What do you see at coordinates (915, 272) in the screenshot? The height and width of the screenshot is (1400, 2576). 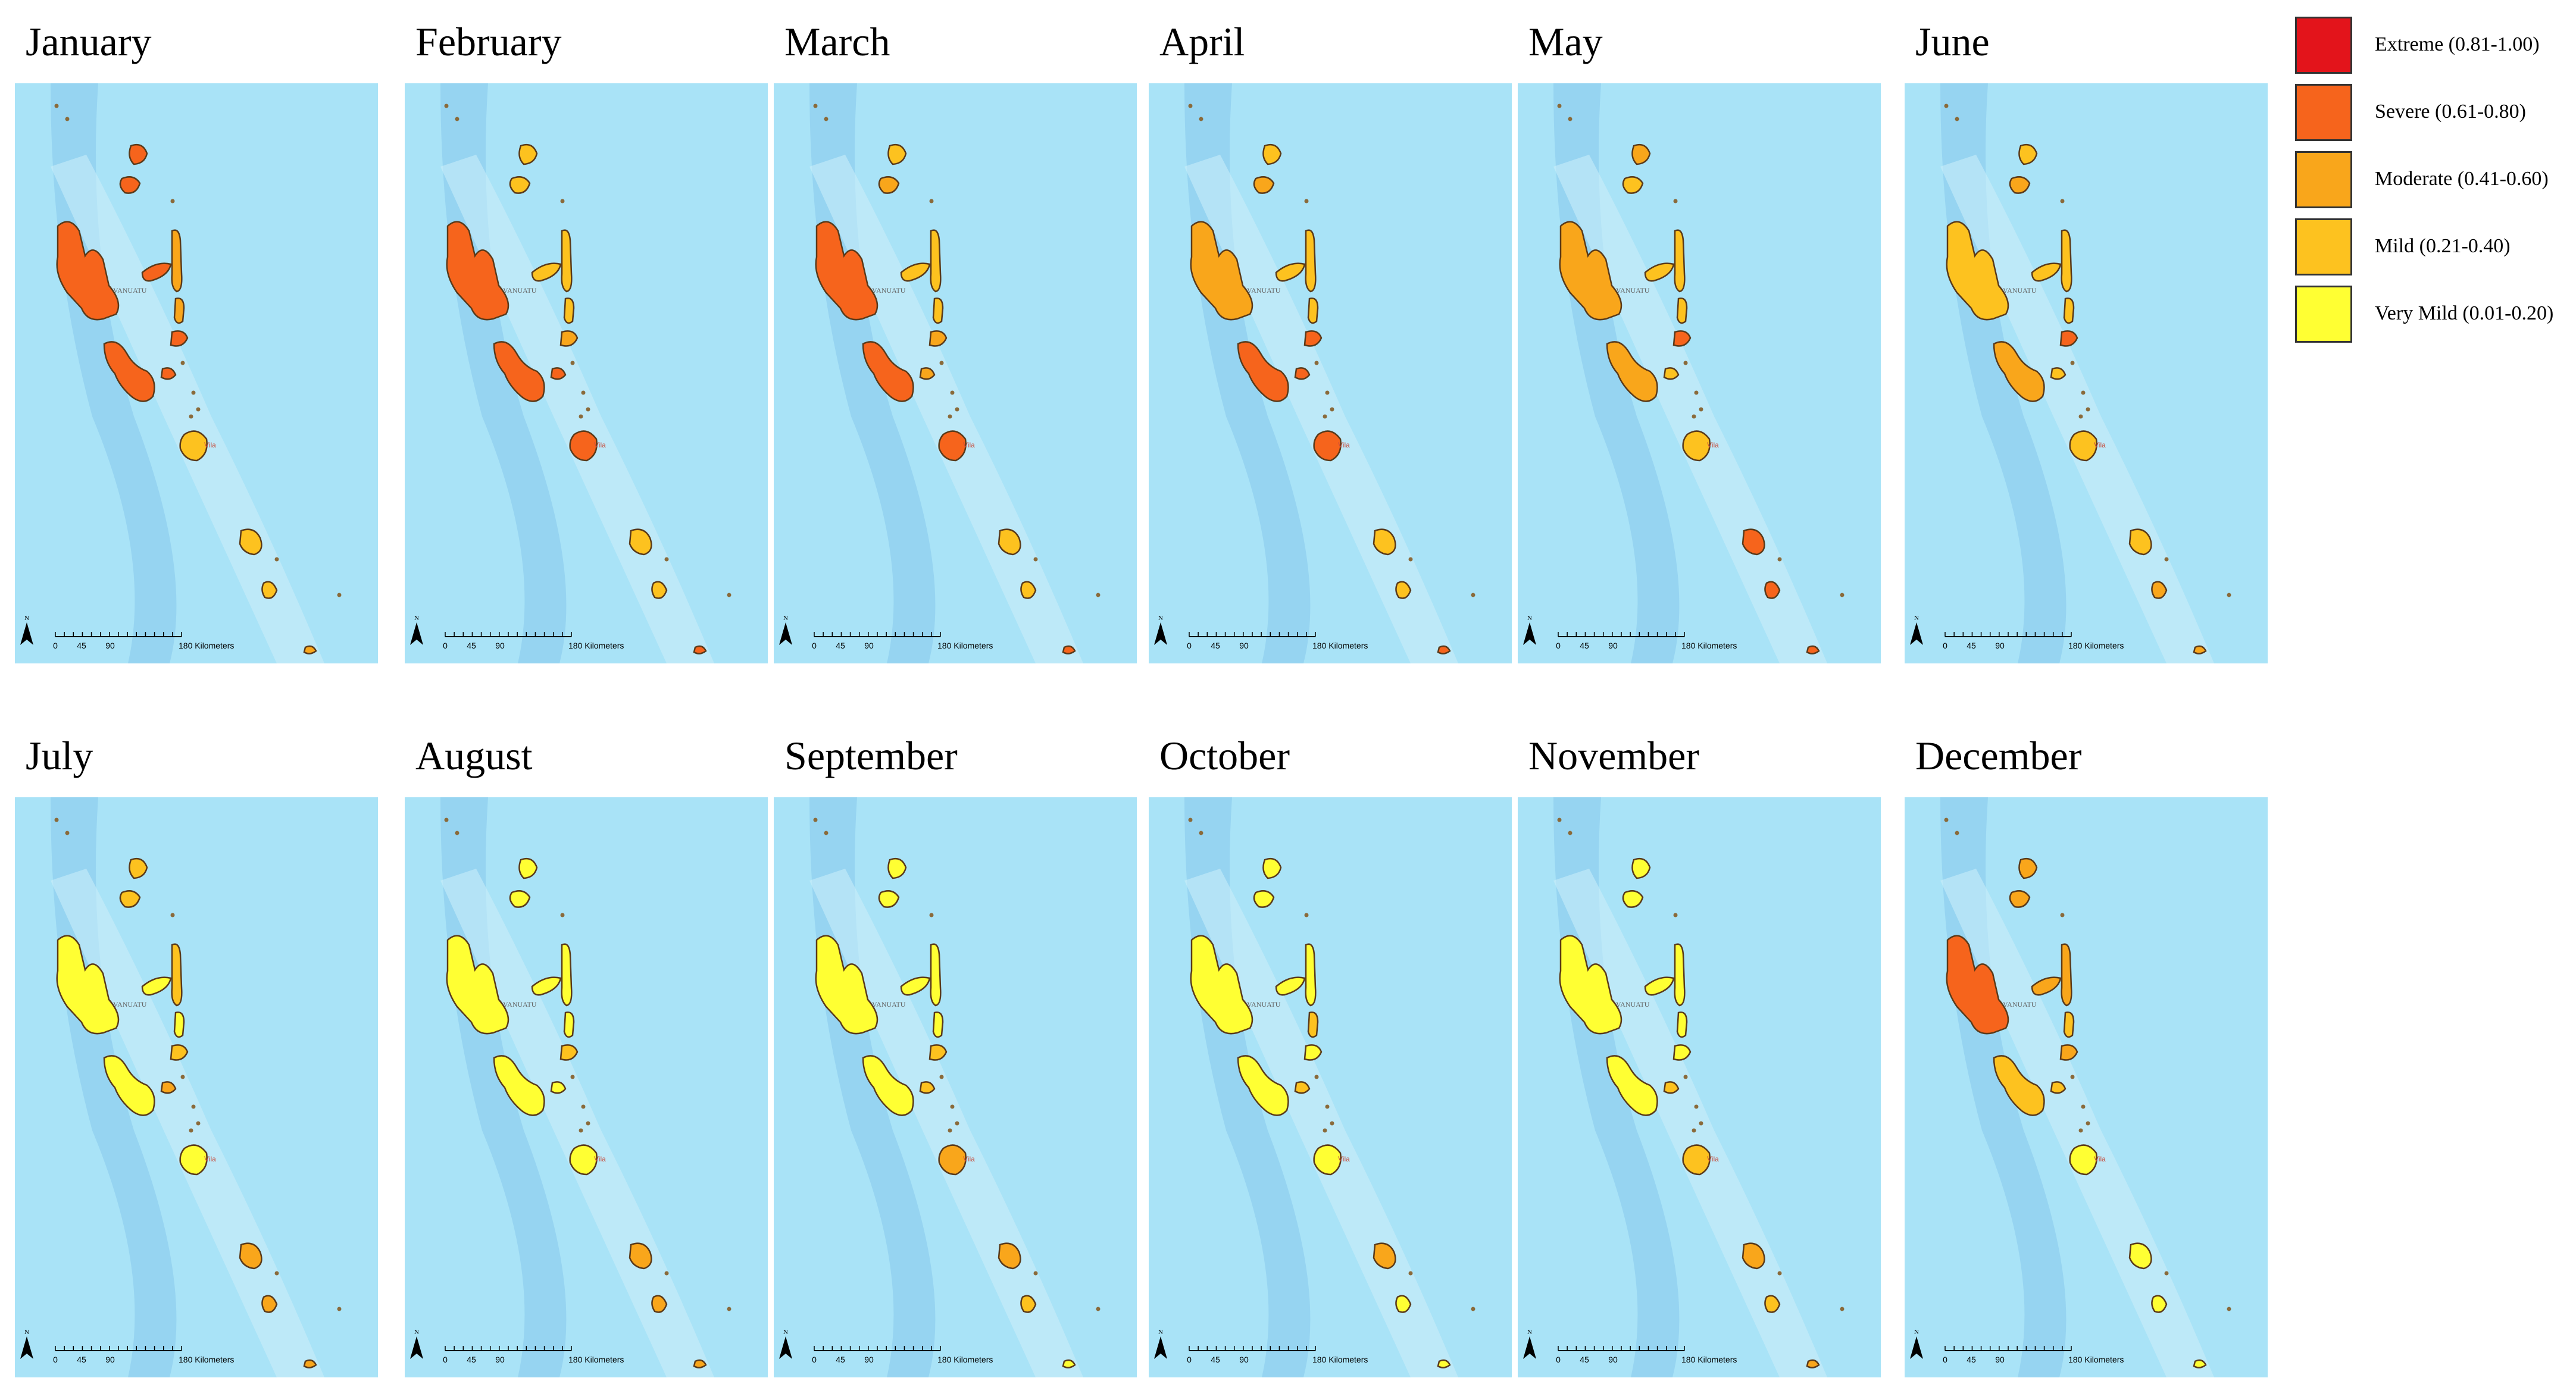 I see `island-ambae` at bounding box center [915, 272].